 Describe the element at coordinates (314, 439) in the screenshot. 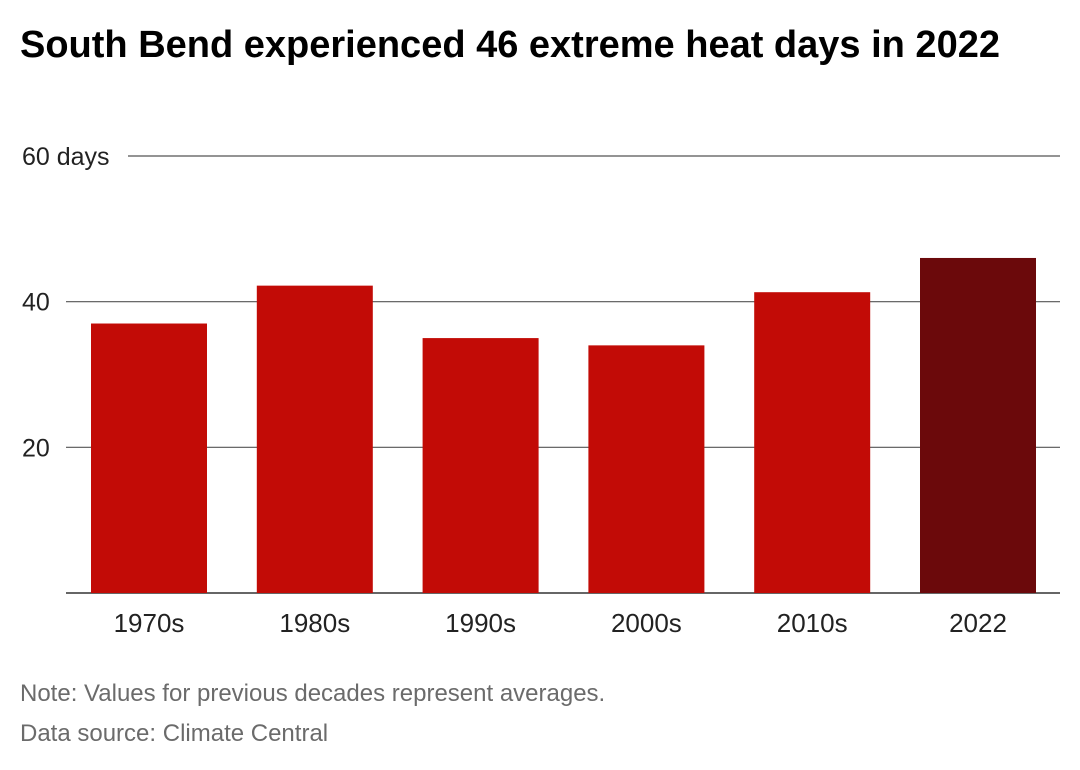

I see `bar-1980s` at that location.